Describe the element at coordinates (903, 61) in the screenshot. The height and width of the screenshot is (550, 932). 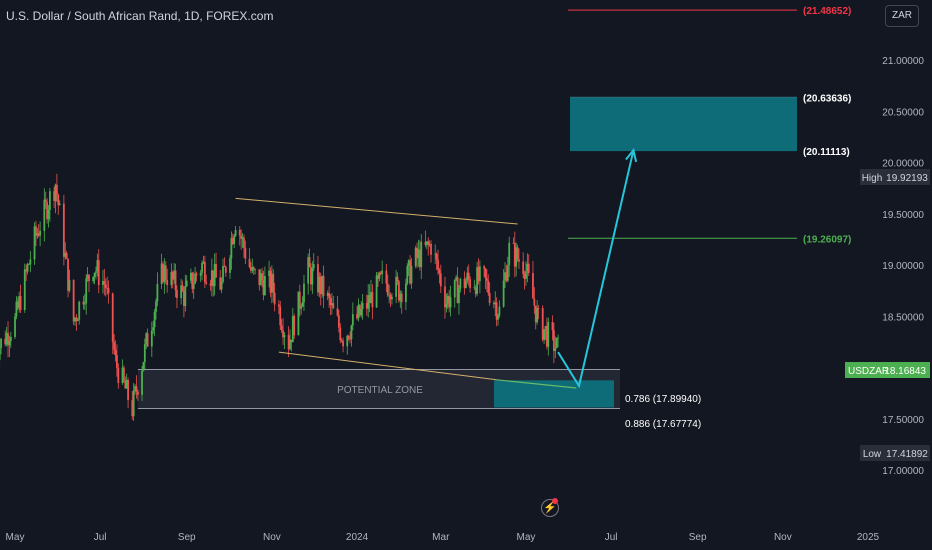
I see `y-tick-label: 21.00000` at that location.